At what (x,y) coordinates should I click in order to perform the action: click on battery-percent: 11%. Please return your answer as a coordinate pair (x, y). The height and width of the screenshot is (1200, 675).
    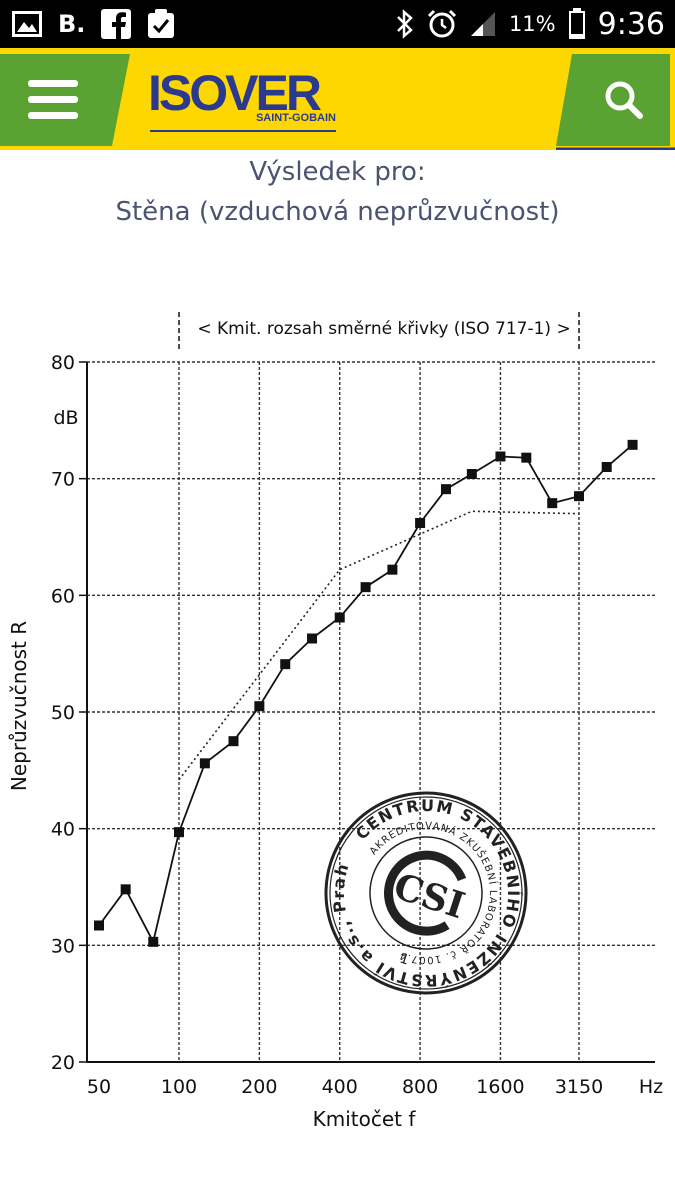
    Looking at the image, I should click on (532, 24).